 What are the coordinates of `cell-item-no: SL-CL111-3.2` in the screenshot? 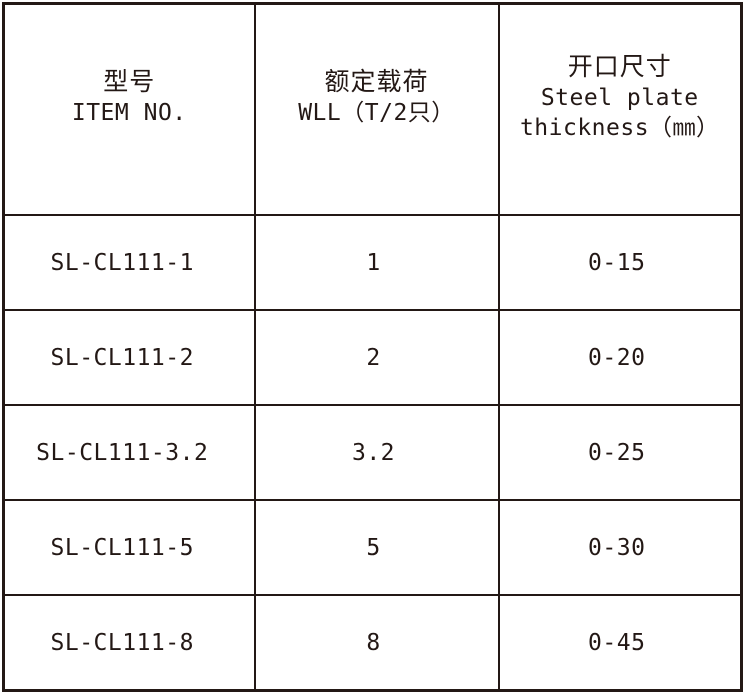 It's located at (129, 452).